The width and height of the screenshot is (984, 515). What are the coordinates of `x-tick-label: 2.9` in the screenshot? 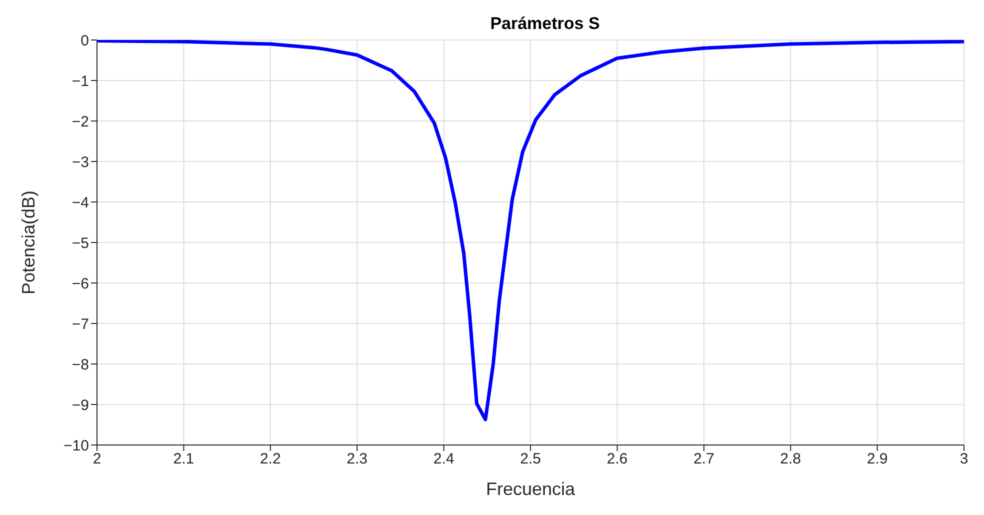 It's located at (877, 459).